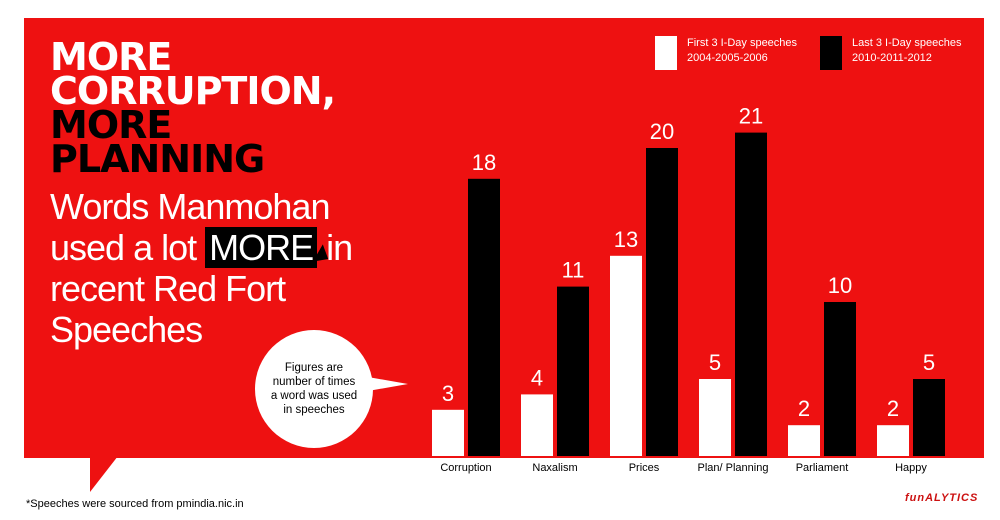 The image size is (1000, 520). I want to click on value-label-corruption-last: 18, so click(484, 162).